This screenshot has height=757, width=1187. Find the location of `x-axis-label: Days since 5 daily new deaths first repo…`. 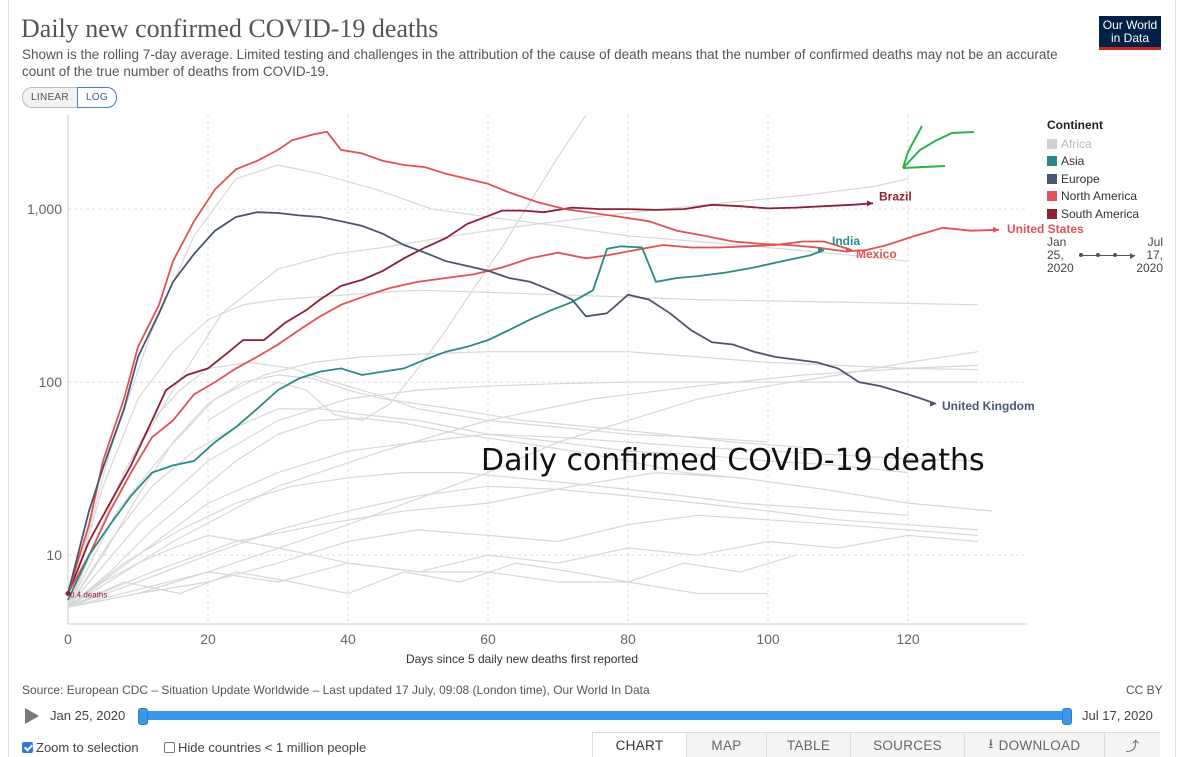

x-axis-label: Days since 5 daily new deaths first repo… is located at coordinates (522, 659).